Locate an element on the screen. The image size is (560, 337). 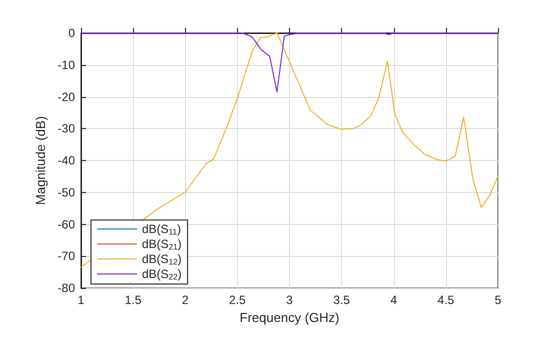
x-tick-label: 1.5 is located at coordinates (133, 300).